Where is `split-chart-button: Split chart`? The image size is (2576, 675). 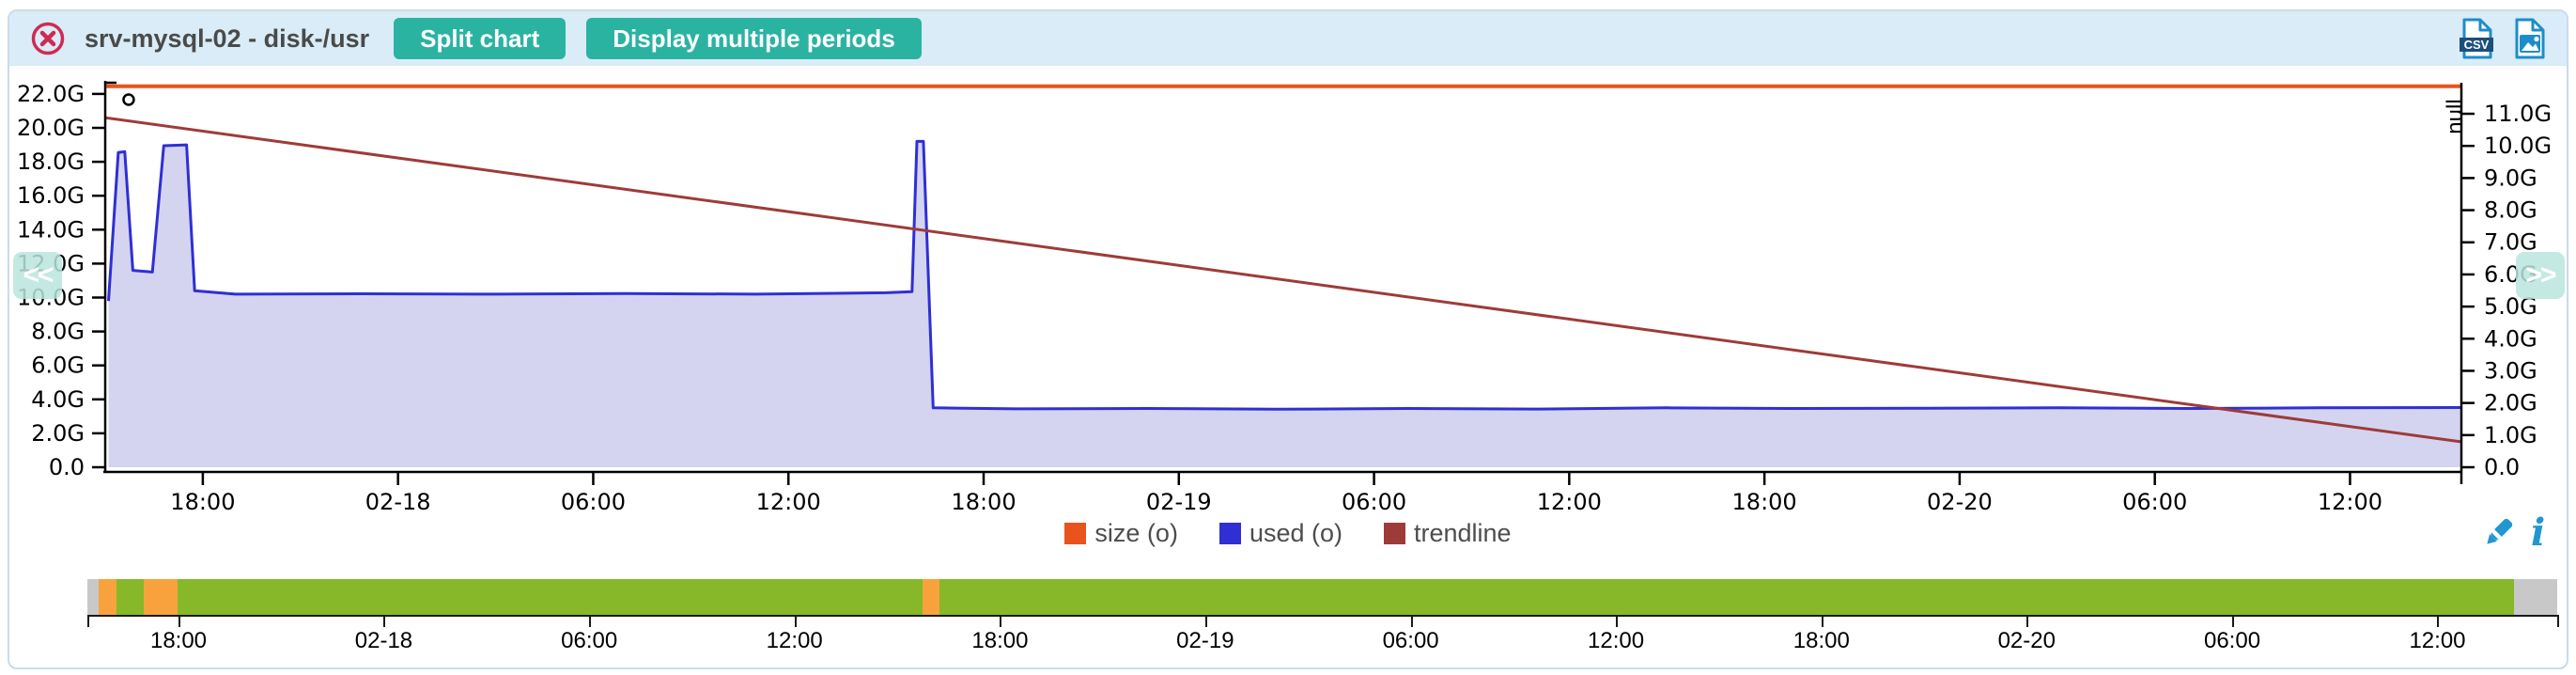 split-chart-button: Split chart is located at coordinates (480, 38).